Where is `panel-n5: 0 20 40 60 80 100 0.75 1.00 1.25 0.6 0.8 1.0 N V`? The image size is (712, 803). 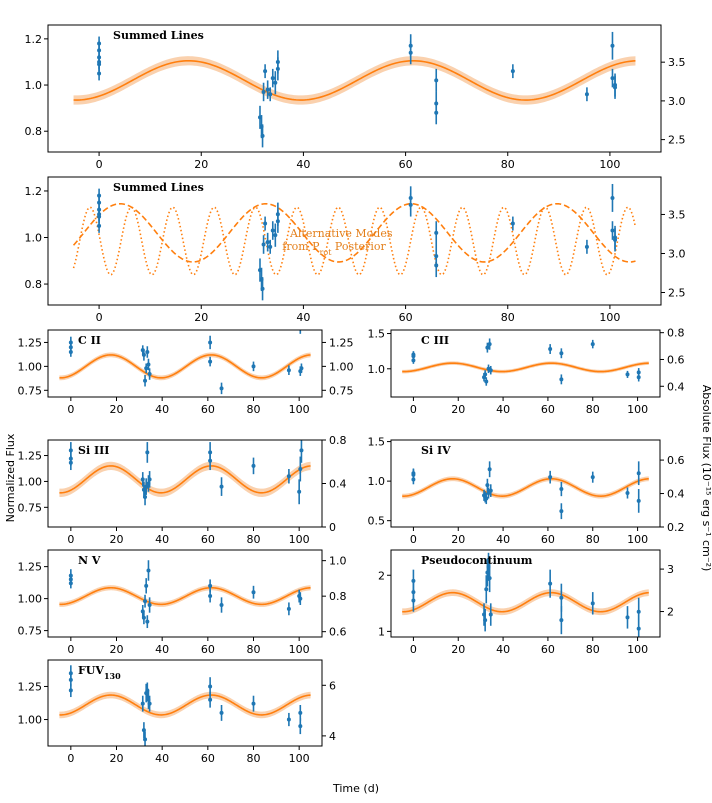 panel-n5: 0 20 40 60 80 100 0.75 1.00 1.25 0.6 0.8 1.0 N V is located at coordinates (182, 602).